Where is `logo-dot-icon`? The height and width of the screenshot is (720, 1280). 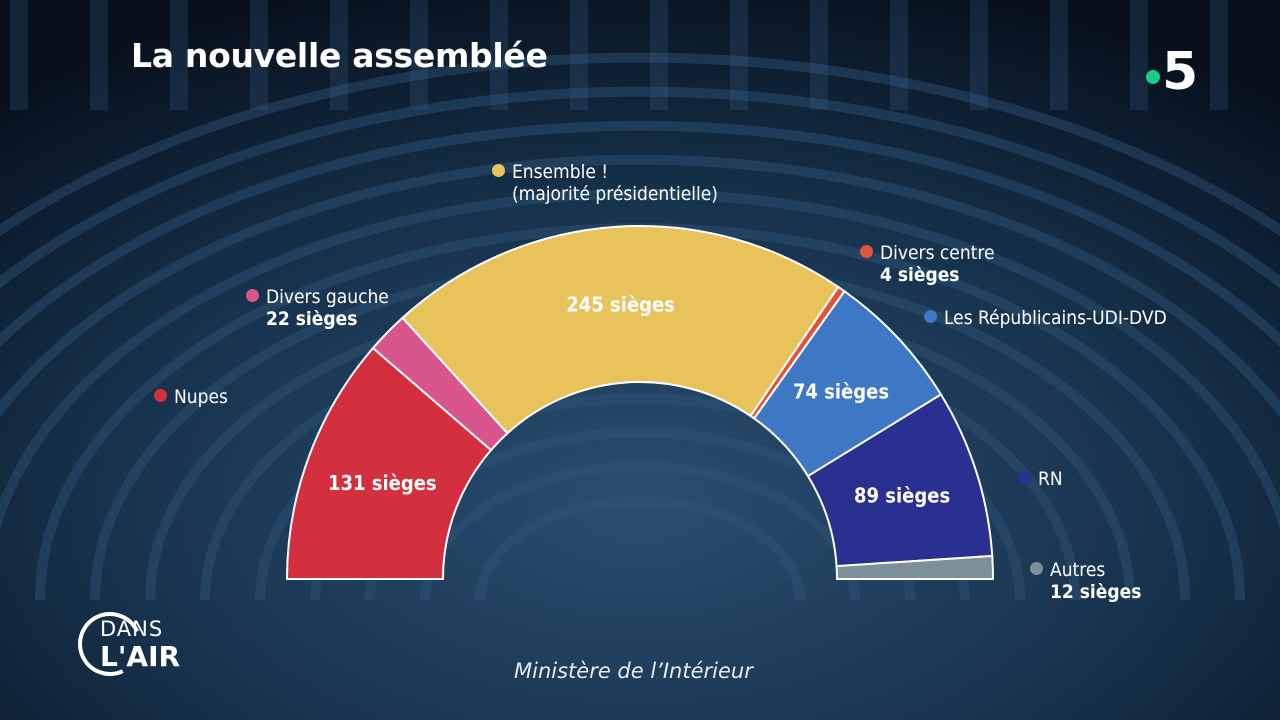 logo-dot-icon is located at coordinates (1153, 77).